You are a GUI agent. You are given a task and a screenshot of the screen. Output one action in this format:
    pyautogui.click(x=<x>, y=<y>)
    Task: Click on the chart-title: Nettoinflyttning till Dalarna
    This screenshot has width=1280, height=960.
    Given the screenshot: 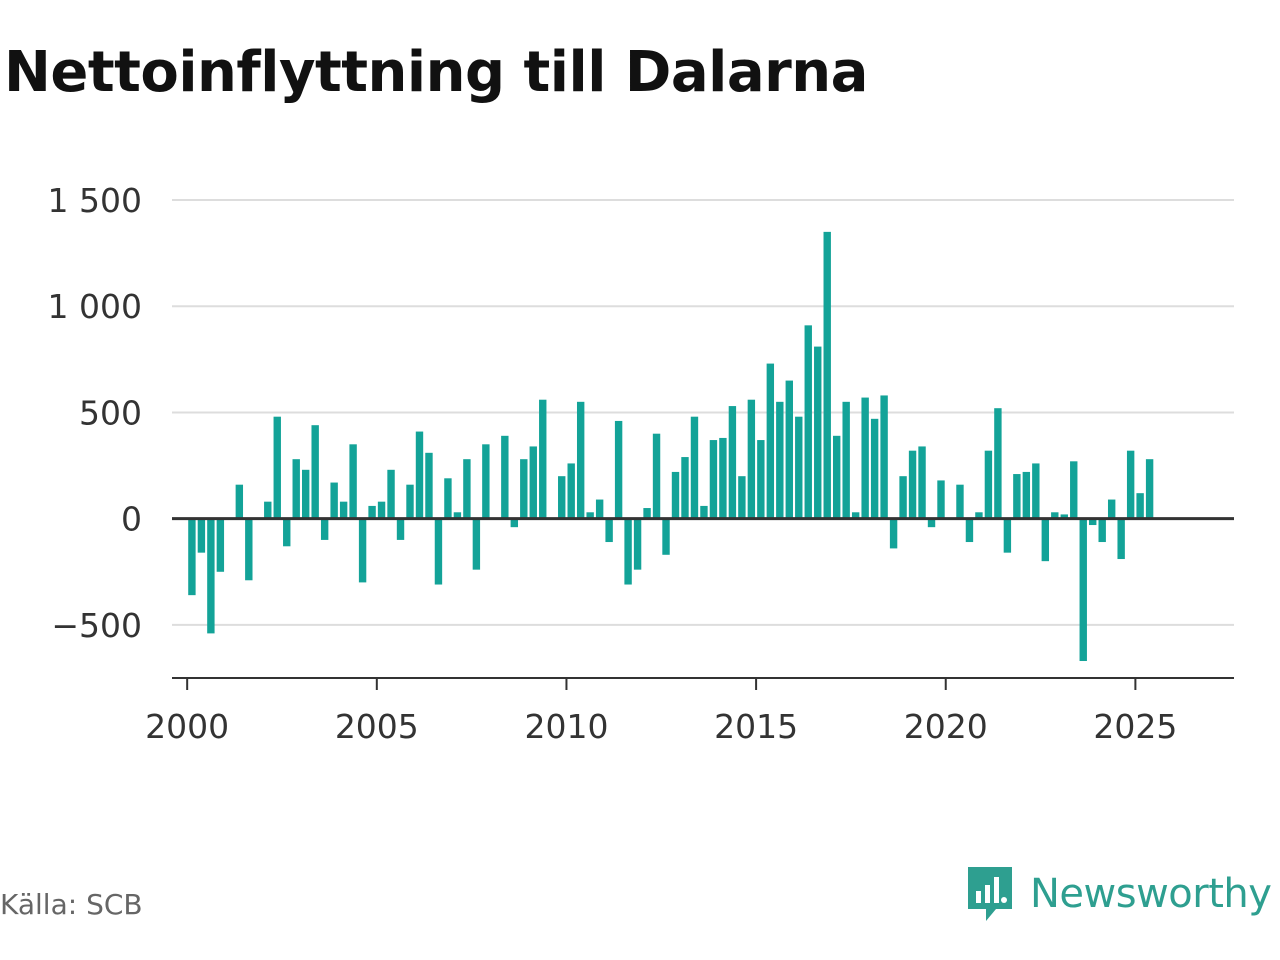 What is the action you would take?
    pyautogui.click(x=436, y=72)
    